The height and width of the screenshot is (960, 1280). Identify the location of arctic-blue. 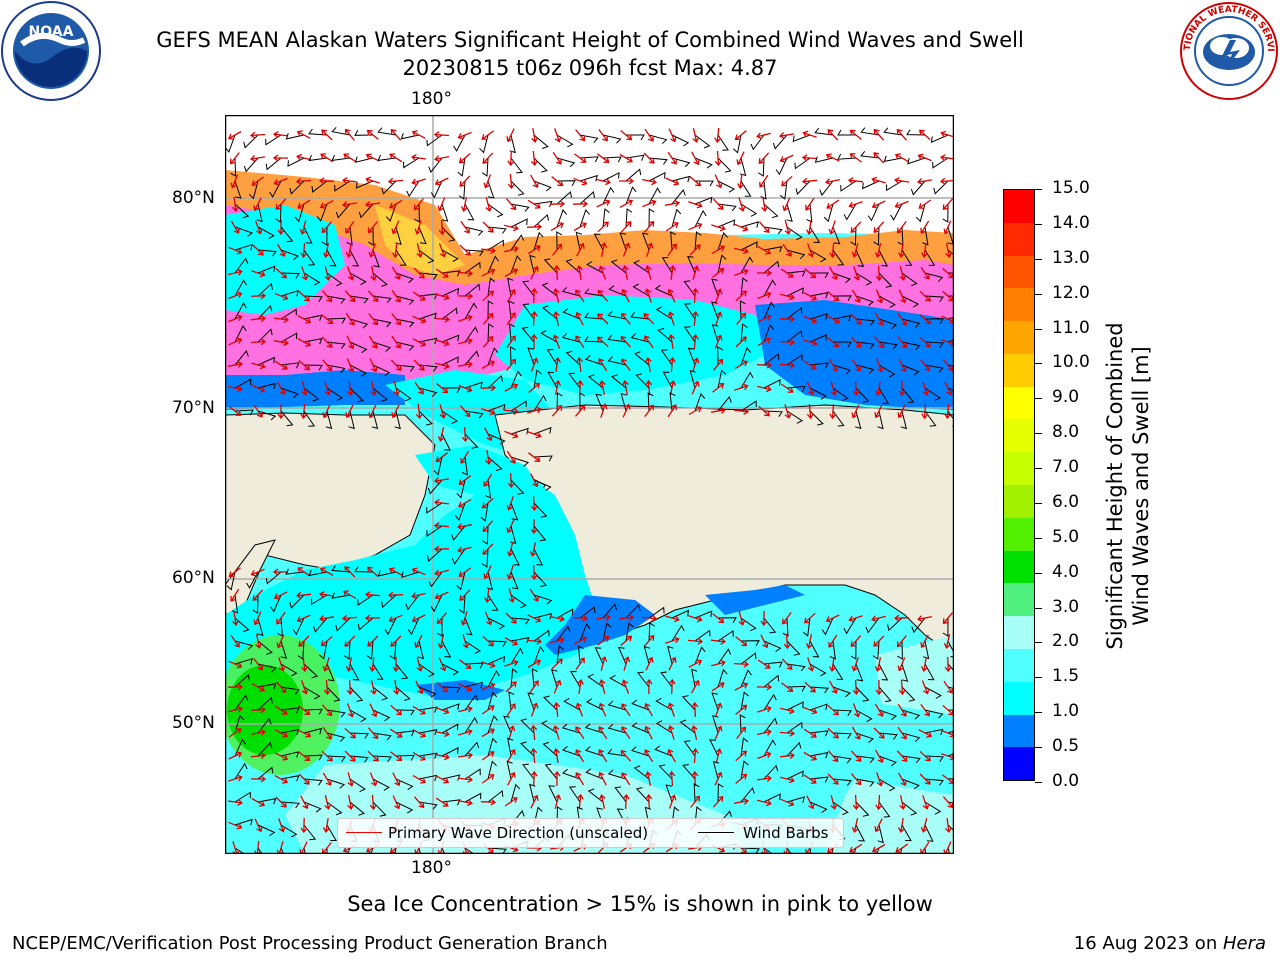
(854, 355).